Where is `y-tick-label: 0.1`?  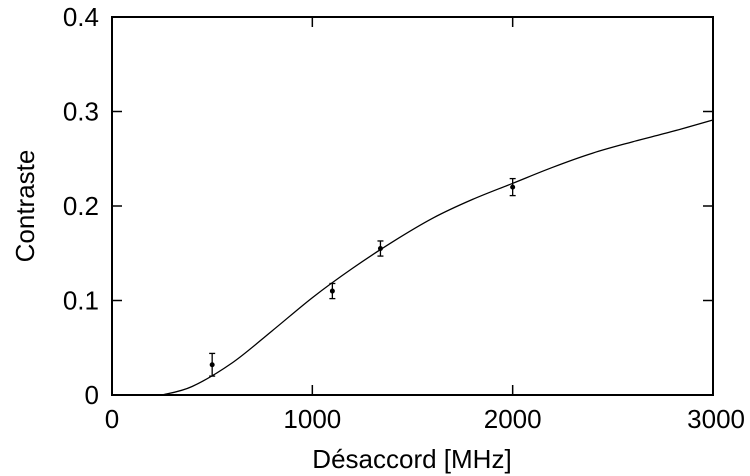
y-tick-label: 0.1 is located at coordinates (81, 301).